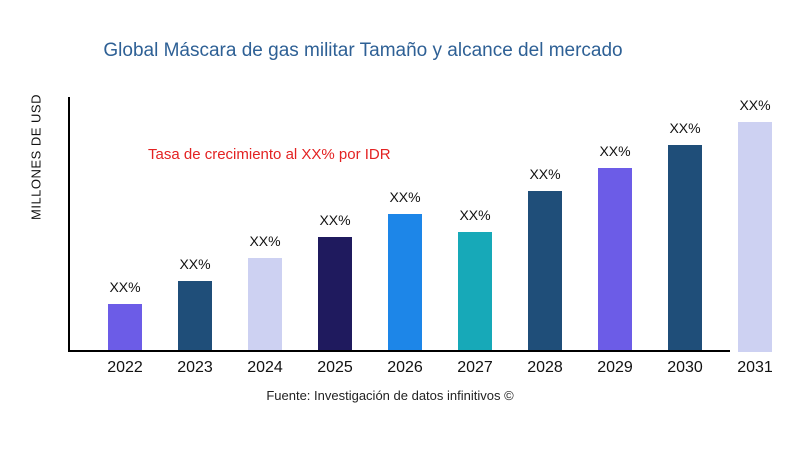 This screenshot has width=800, height=450. I want to click on x-axis-line, so click(399, 351).